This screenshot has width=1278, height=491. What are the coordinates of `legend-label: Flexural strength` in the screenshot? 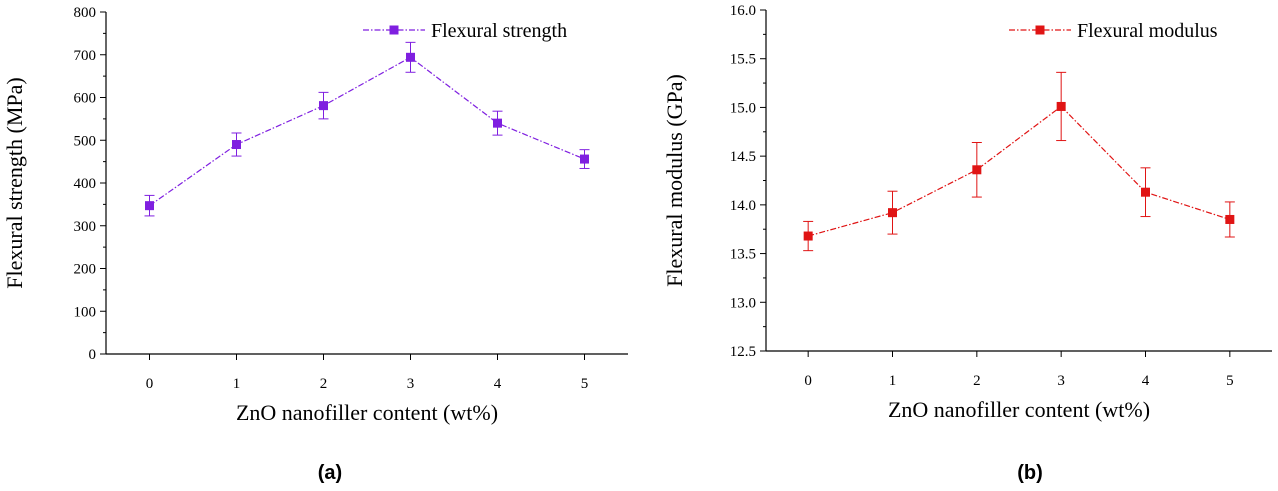 It's located at (499, 31).